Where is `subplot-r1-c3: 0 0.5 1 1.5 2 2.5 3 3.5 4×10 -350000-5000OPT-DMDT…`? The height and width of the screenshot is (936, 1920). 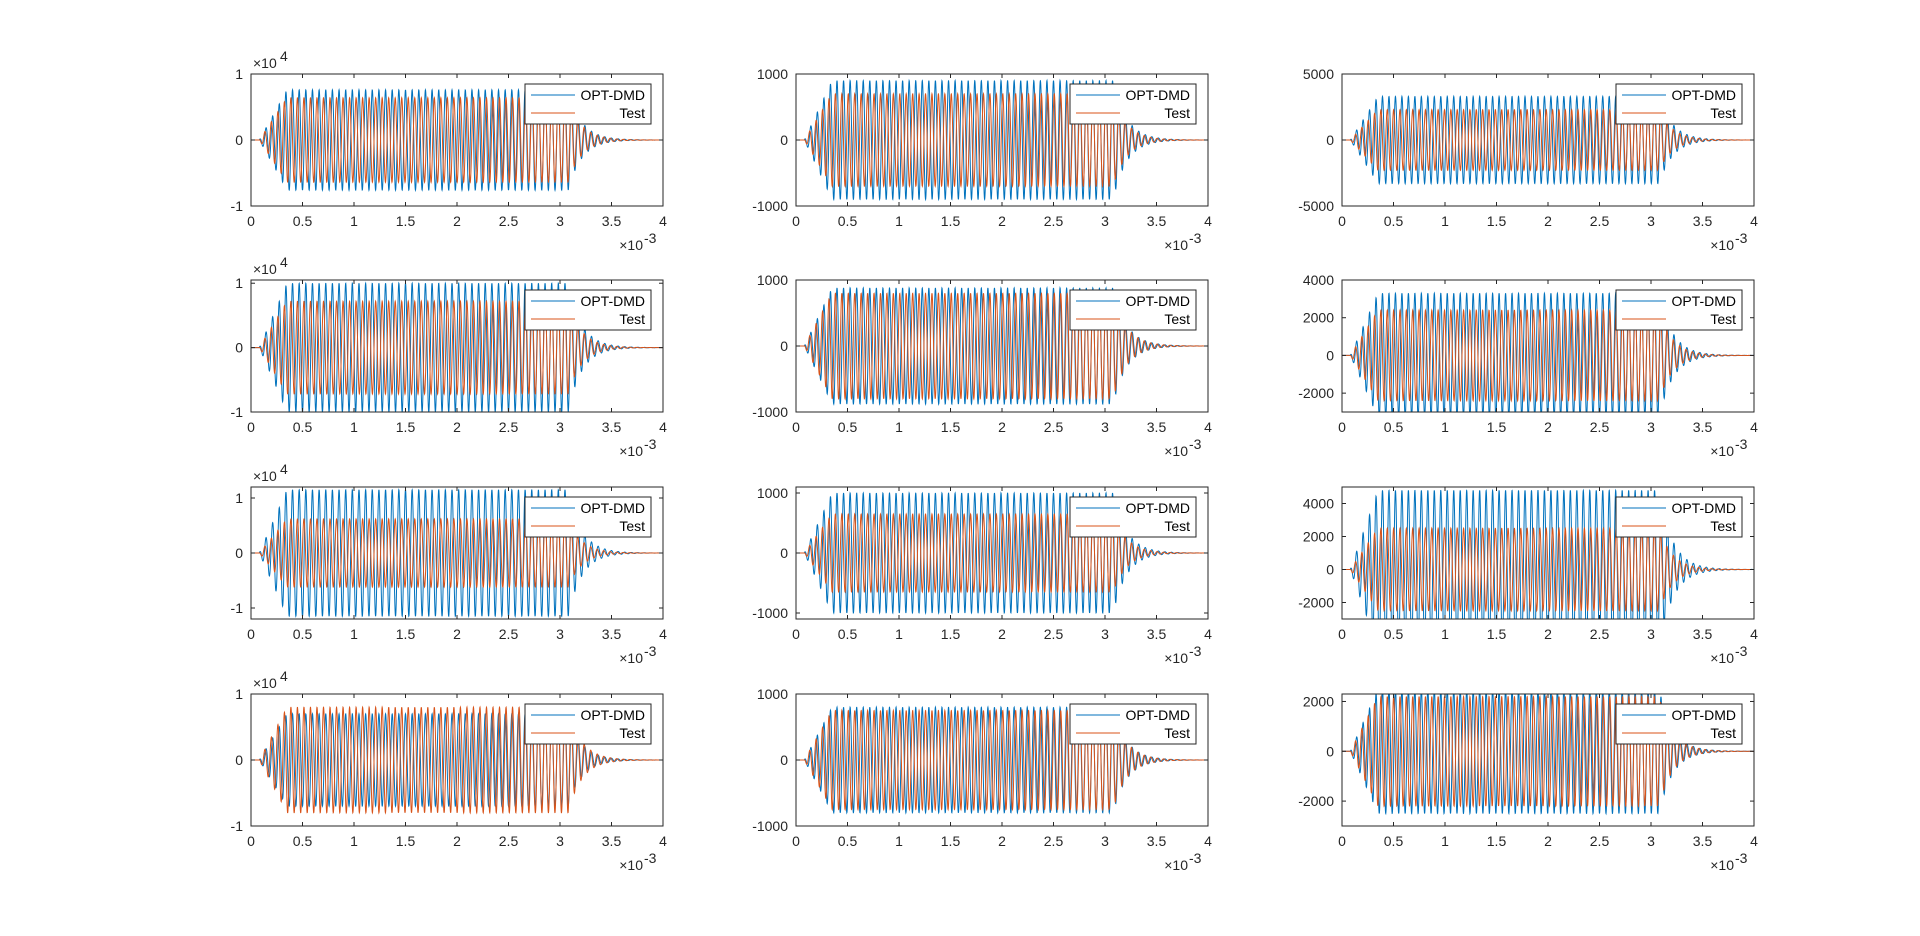
subplot-r1-c3: 0 0.5 1 1.5 2 2.5 3 3.5 4×10 -350000-5000OPT-DMDT… is located at coordinates (1528, 159).